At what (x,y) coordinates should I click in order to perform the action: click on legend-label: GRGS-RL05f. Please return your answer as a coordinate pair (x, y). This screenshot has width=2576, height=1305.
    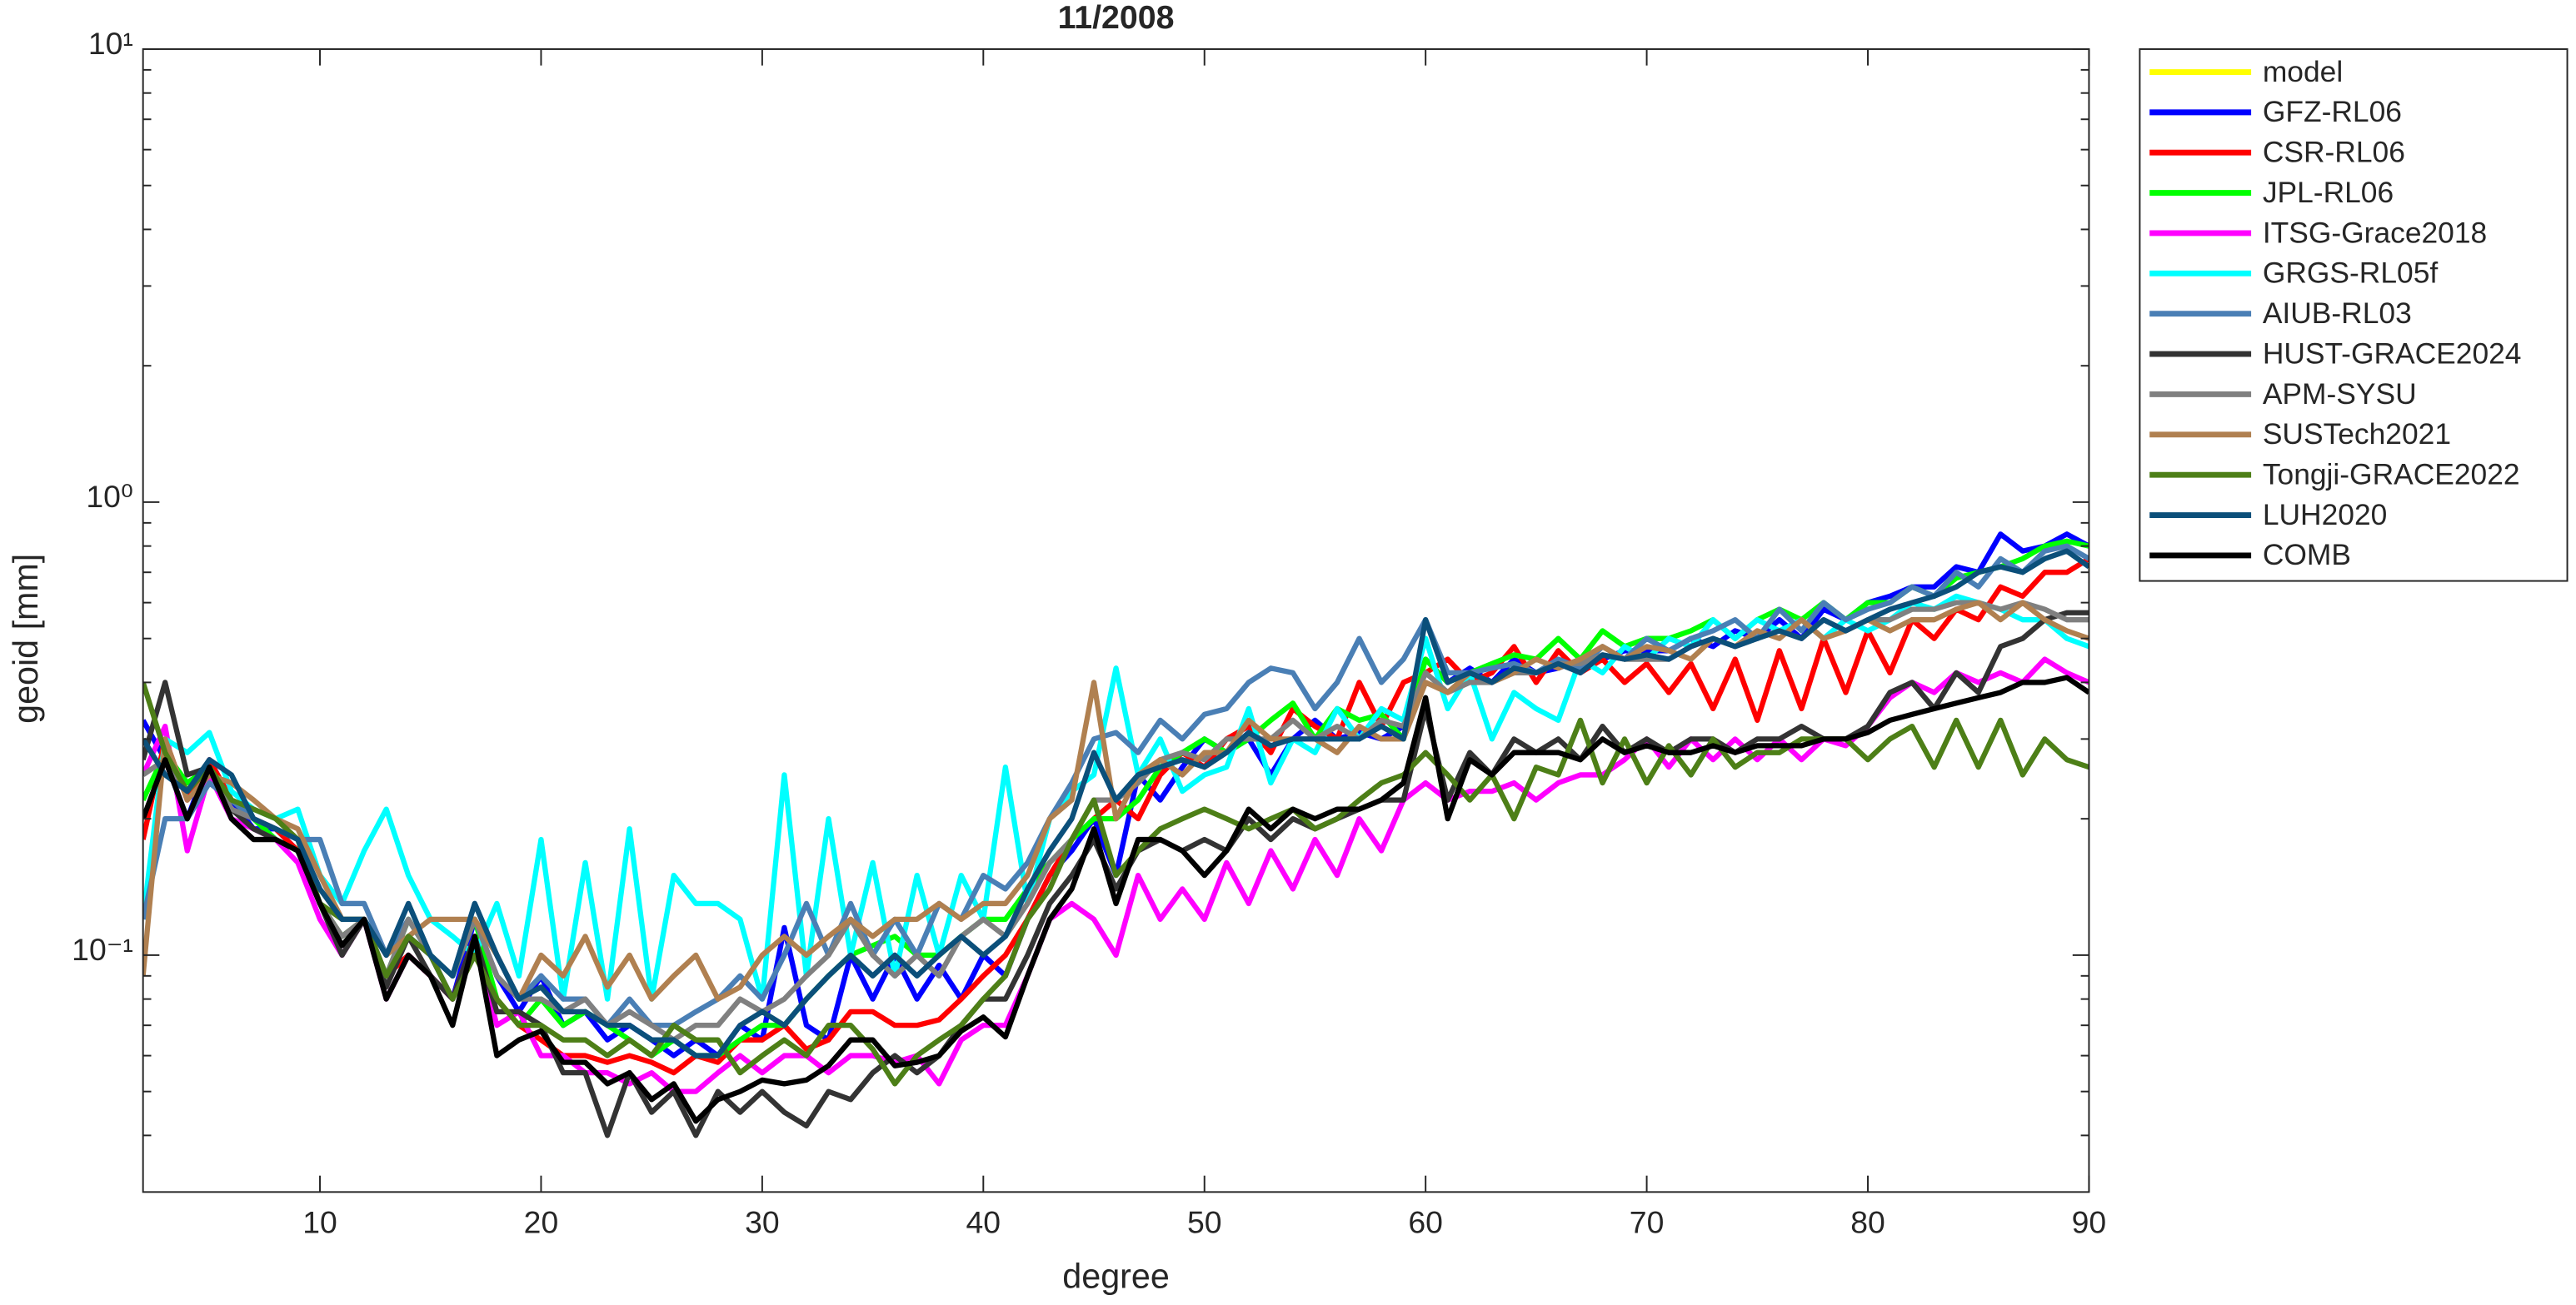
    Looking at the image, I should click on (2351, 273).